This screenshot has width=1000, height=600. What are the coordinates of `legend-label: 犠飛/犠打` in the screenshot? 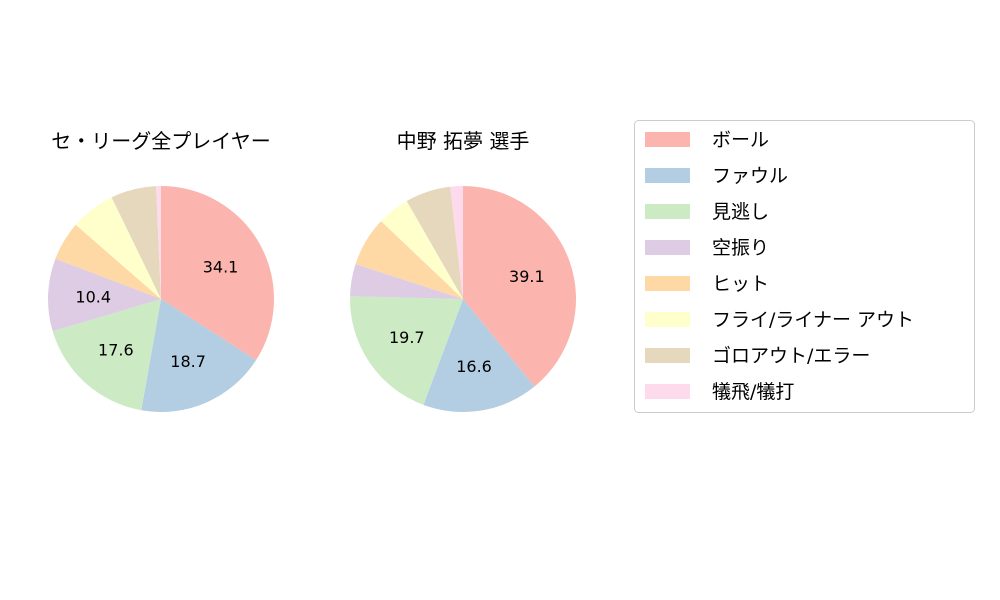 It's located at (753, 392).